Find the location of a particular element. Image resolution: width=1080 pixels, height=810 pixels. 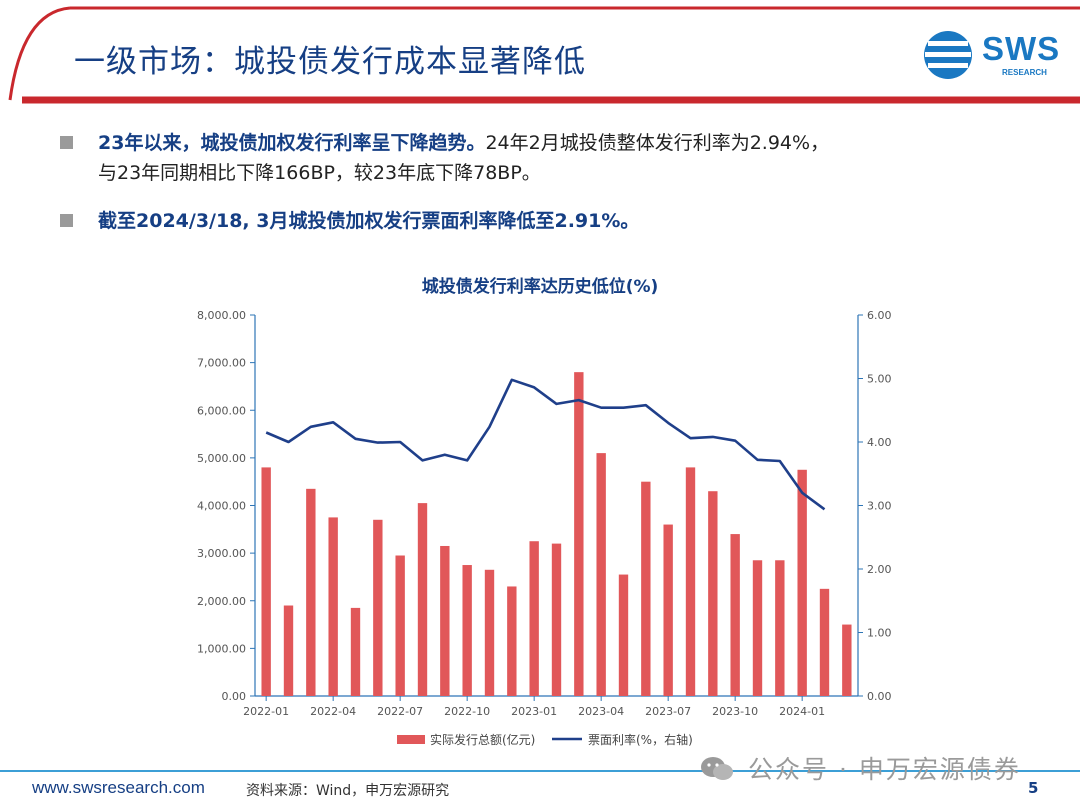

wechat-icon is located at coordinates (717, 768).